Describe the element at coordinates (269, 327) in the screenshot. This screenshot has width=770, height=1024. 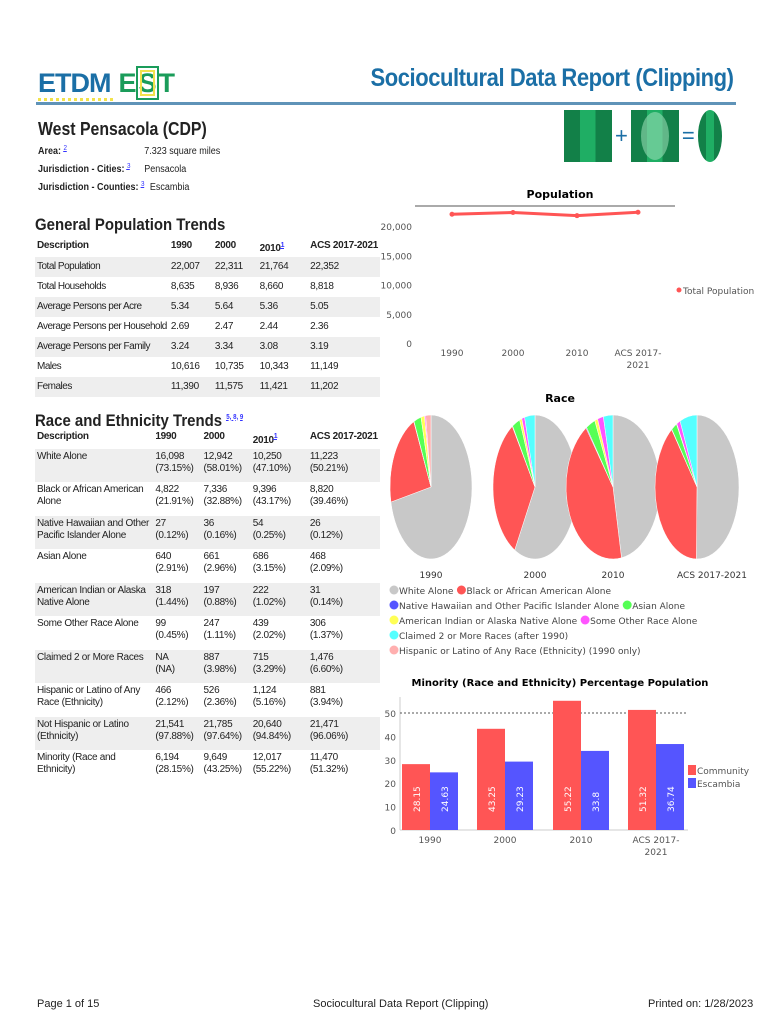
I see `cell-value: 2.44` at that location.